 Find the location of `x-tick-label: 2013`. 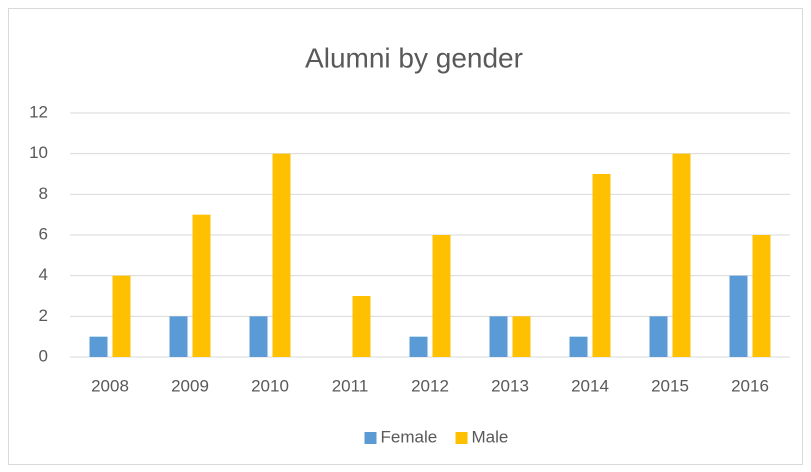

x-tick-label: 2013 is located at coordinates (510, 385).